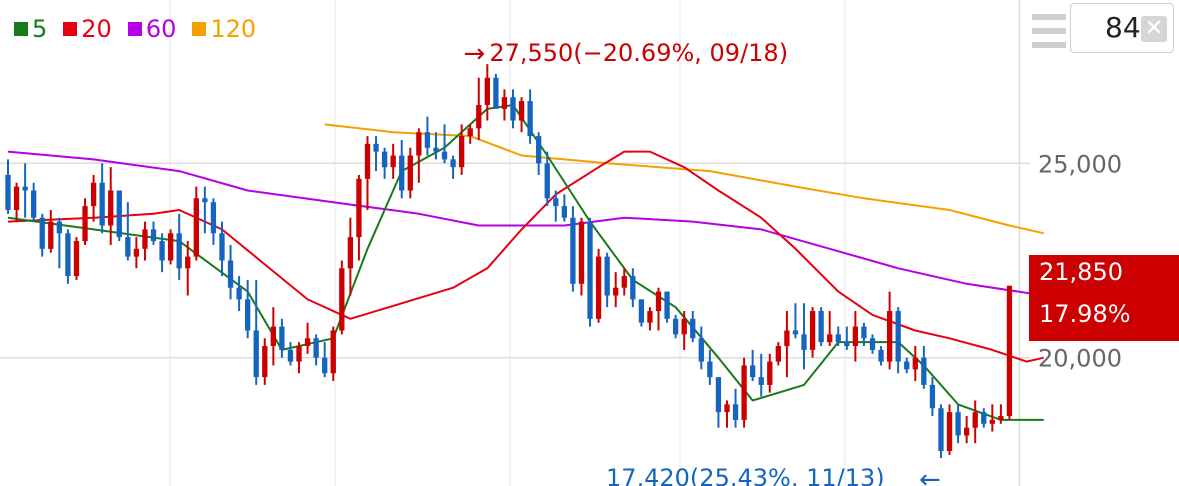 This screenshot has width=1179, height=486. I want to click on legend-label: 5, so click(40, 29).